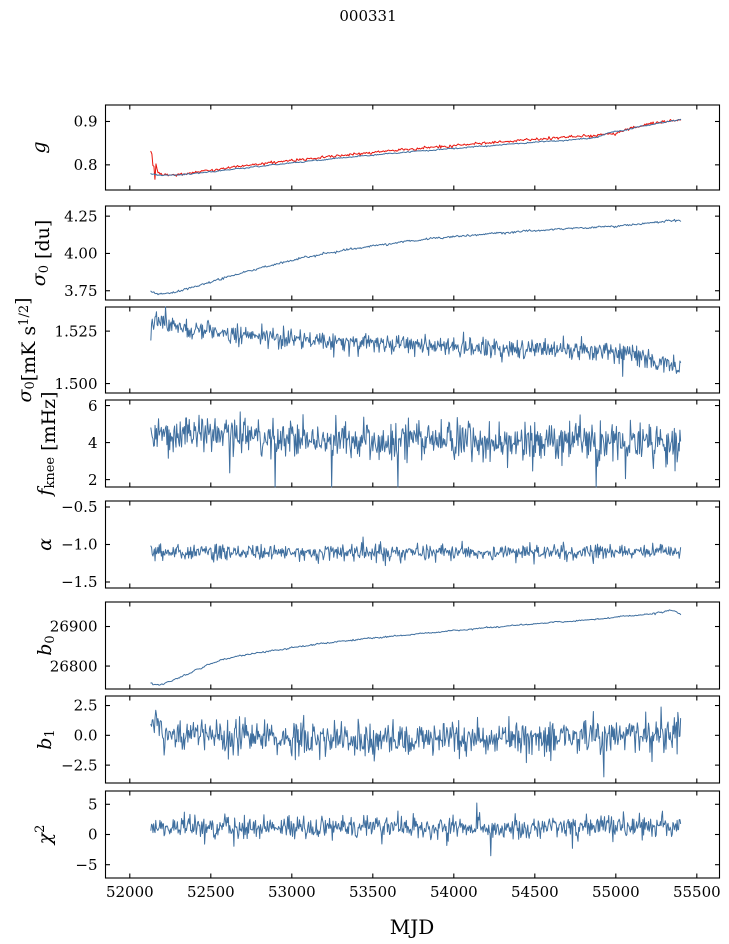 This screenshot has width=729, height=944. I want to click on panel-chi2, so click(412, 834).